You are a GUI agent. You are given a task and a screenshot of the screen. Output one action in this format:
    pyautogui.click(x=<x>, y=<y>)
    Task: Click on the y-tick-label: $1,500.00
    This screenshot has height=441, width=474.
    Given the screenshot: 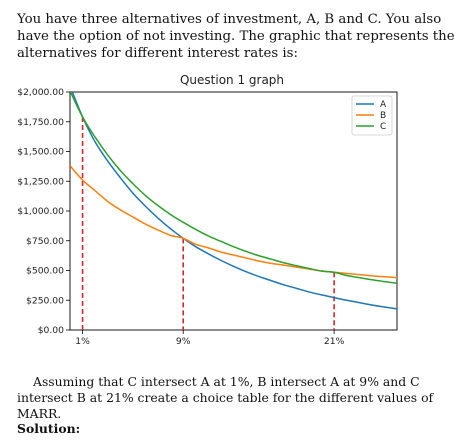 What is the action you would take?
    pyautogui.click(x=40, y=152)
    